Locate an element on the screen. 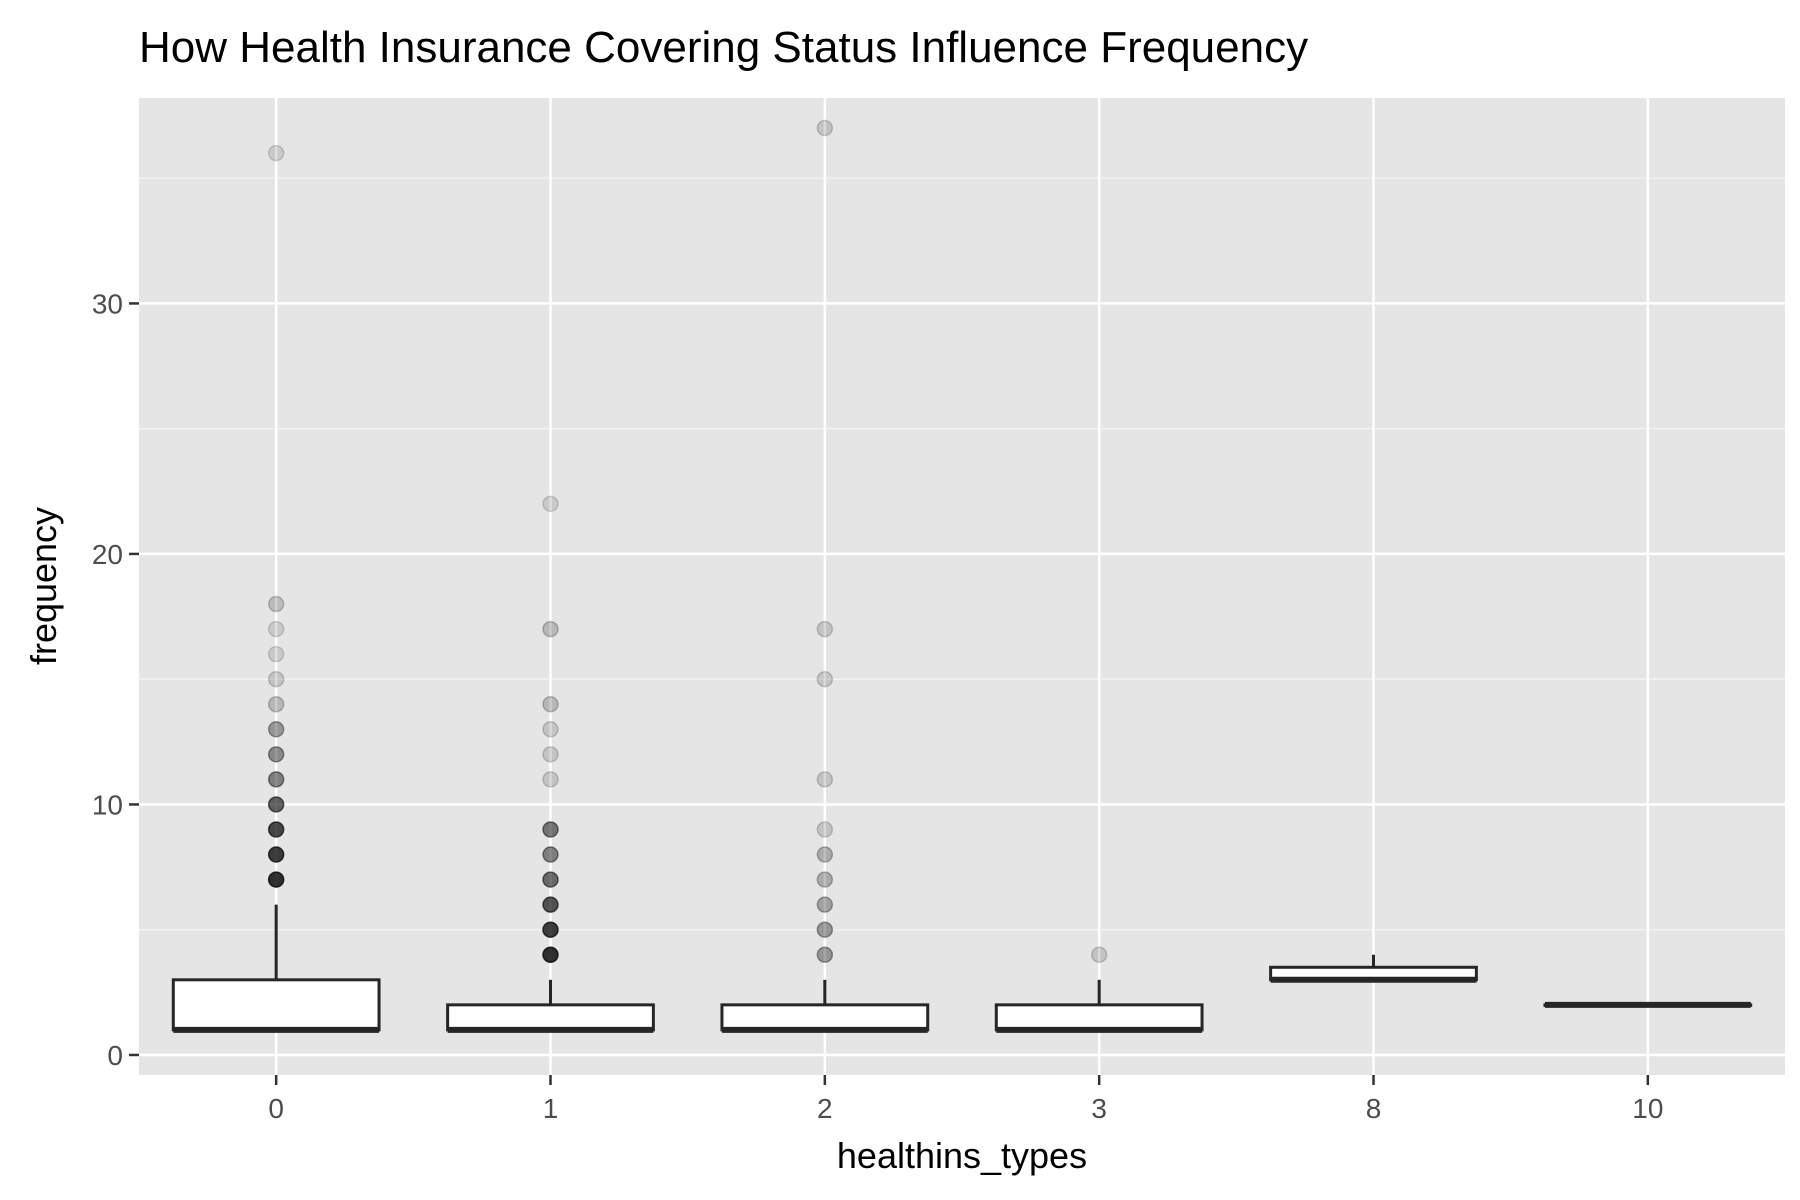  y-axis: 0 10 20 30 is located at coordinates (115, 679).